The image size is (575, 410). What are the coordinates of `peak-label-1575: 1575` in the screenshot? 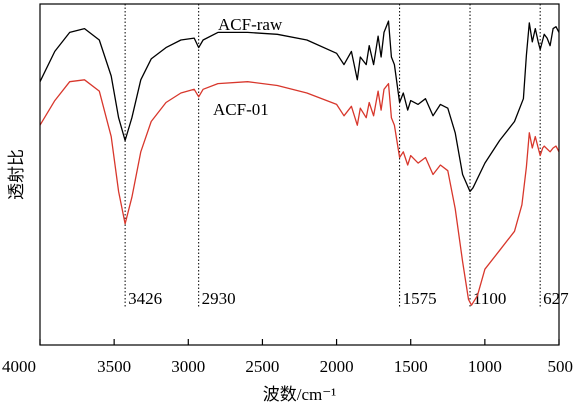 It's located at (420, 298).